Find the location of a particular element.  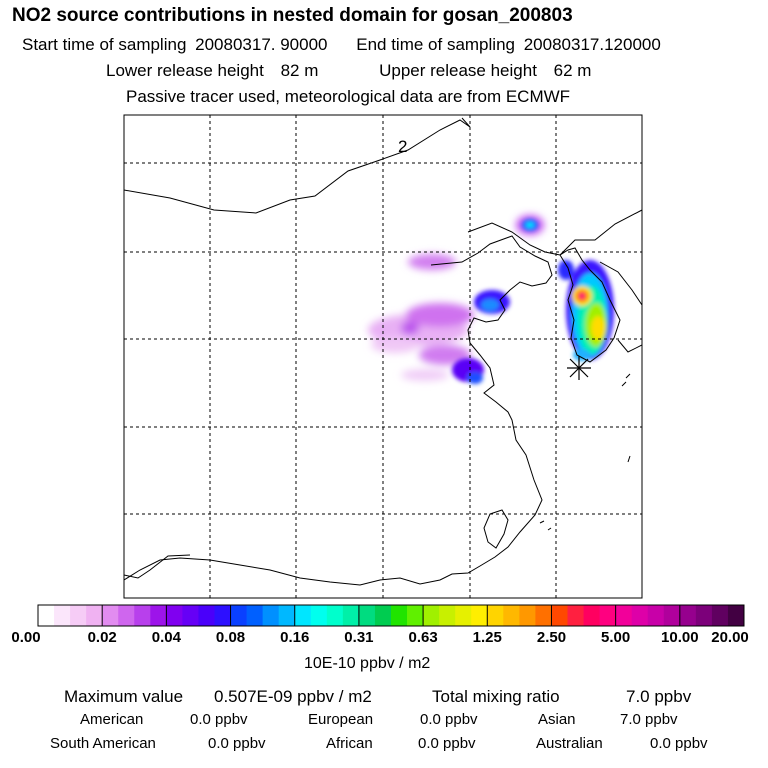

colorbar-border is located at coordinates (391, 615).